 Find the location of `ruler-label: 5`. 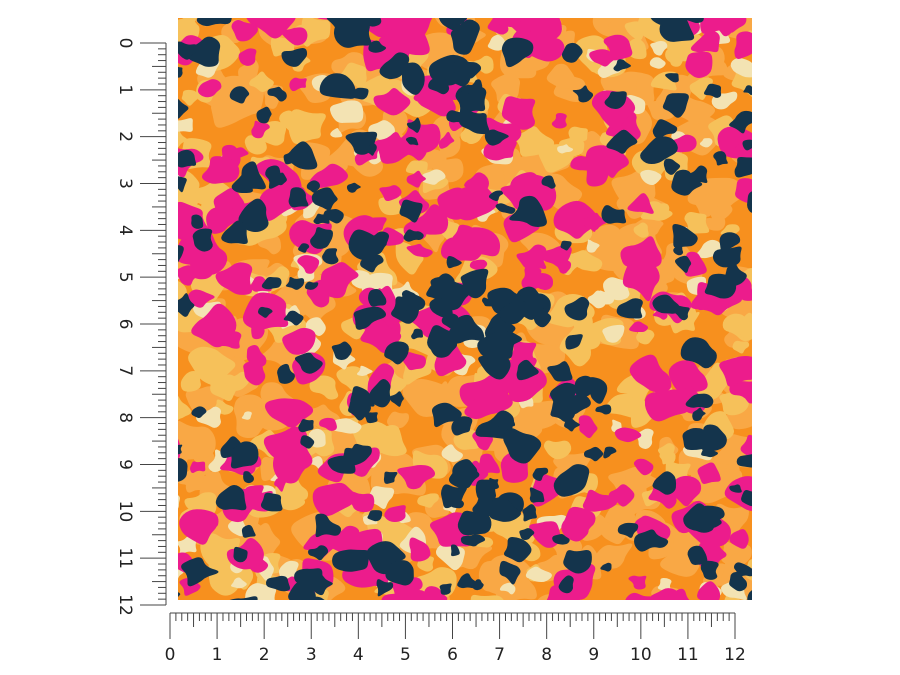

ruler-label: 5 is located at coordinates (125, 277).